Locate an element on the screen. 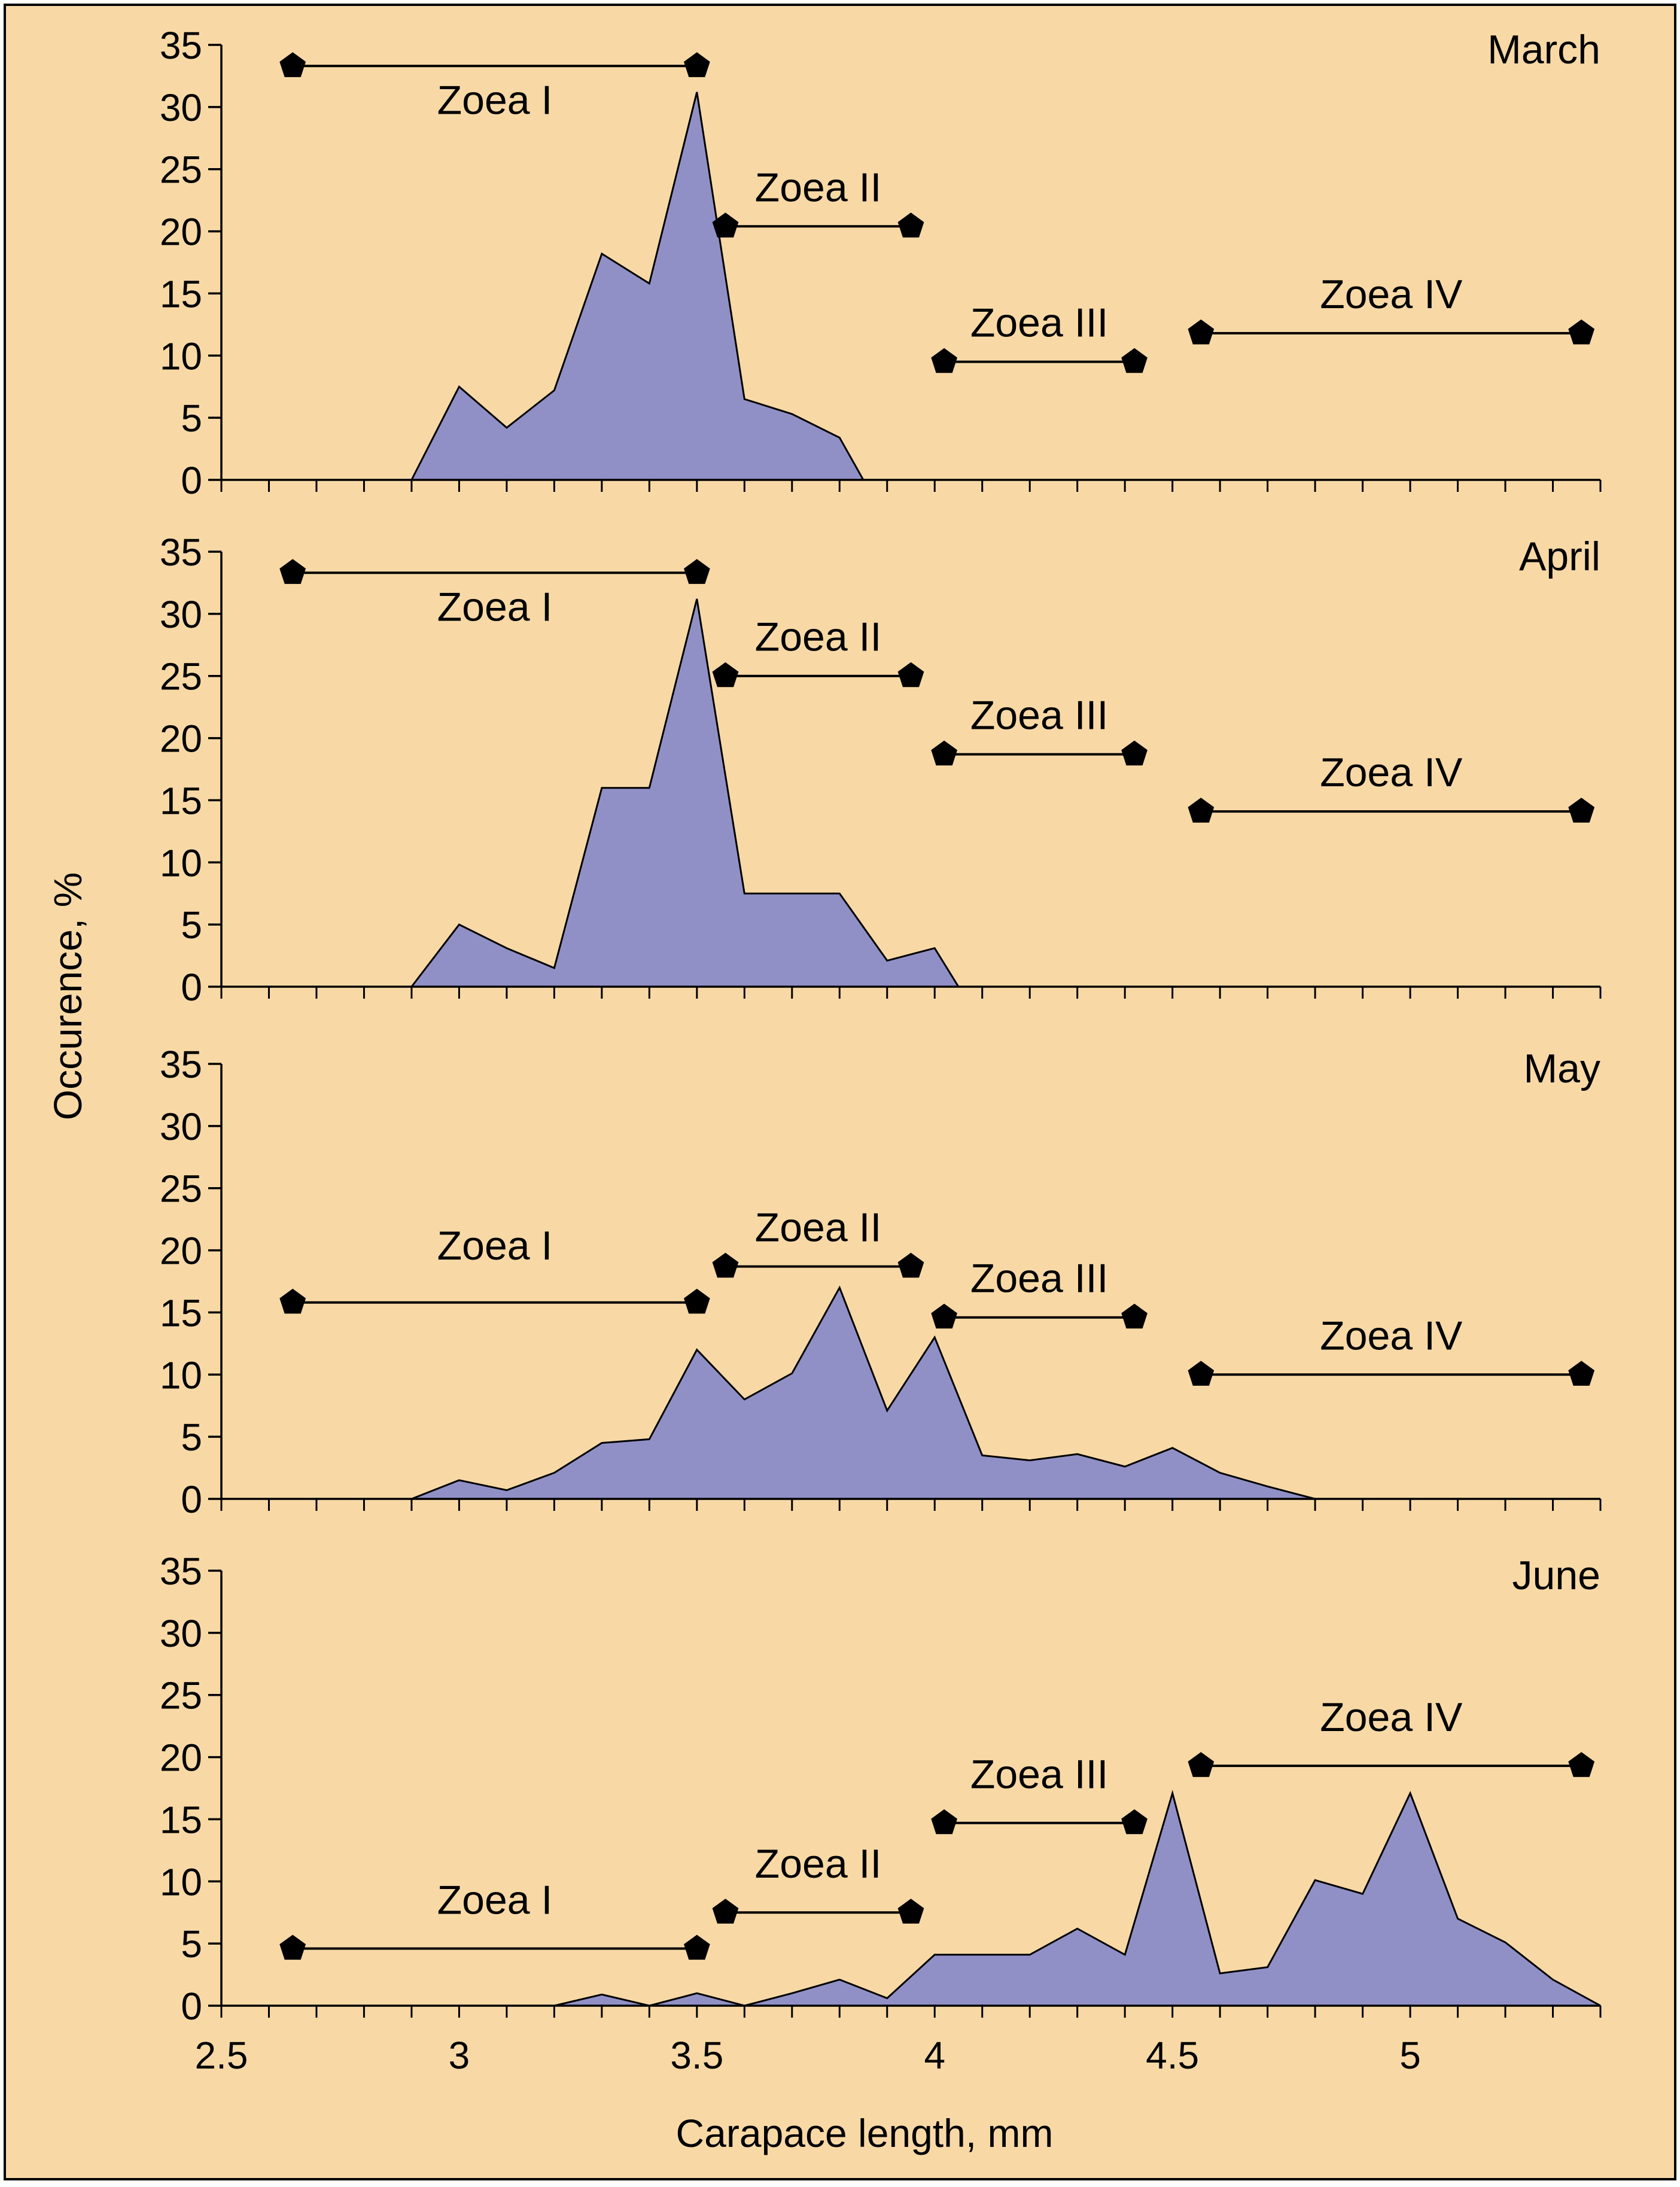 The image size is (1680, 2187). month-label: May is located at coordinates (1562, 1068).